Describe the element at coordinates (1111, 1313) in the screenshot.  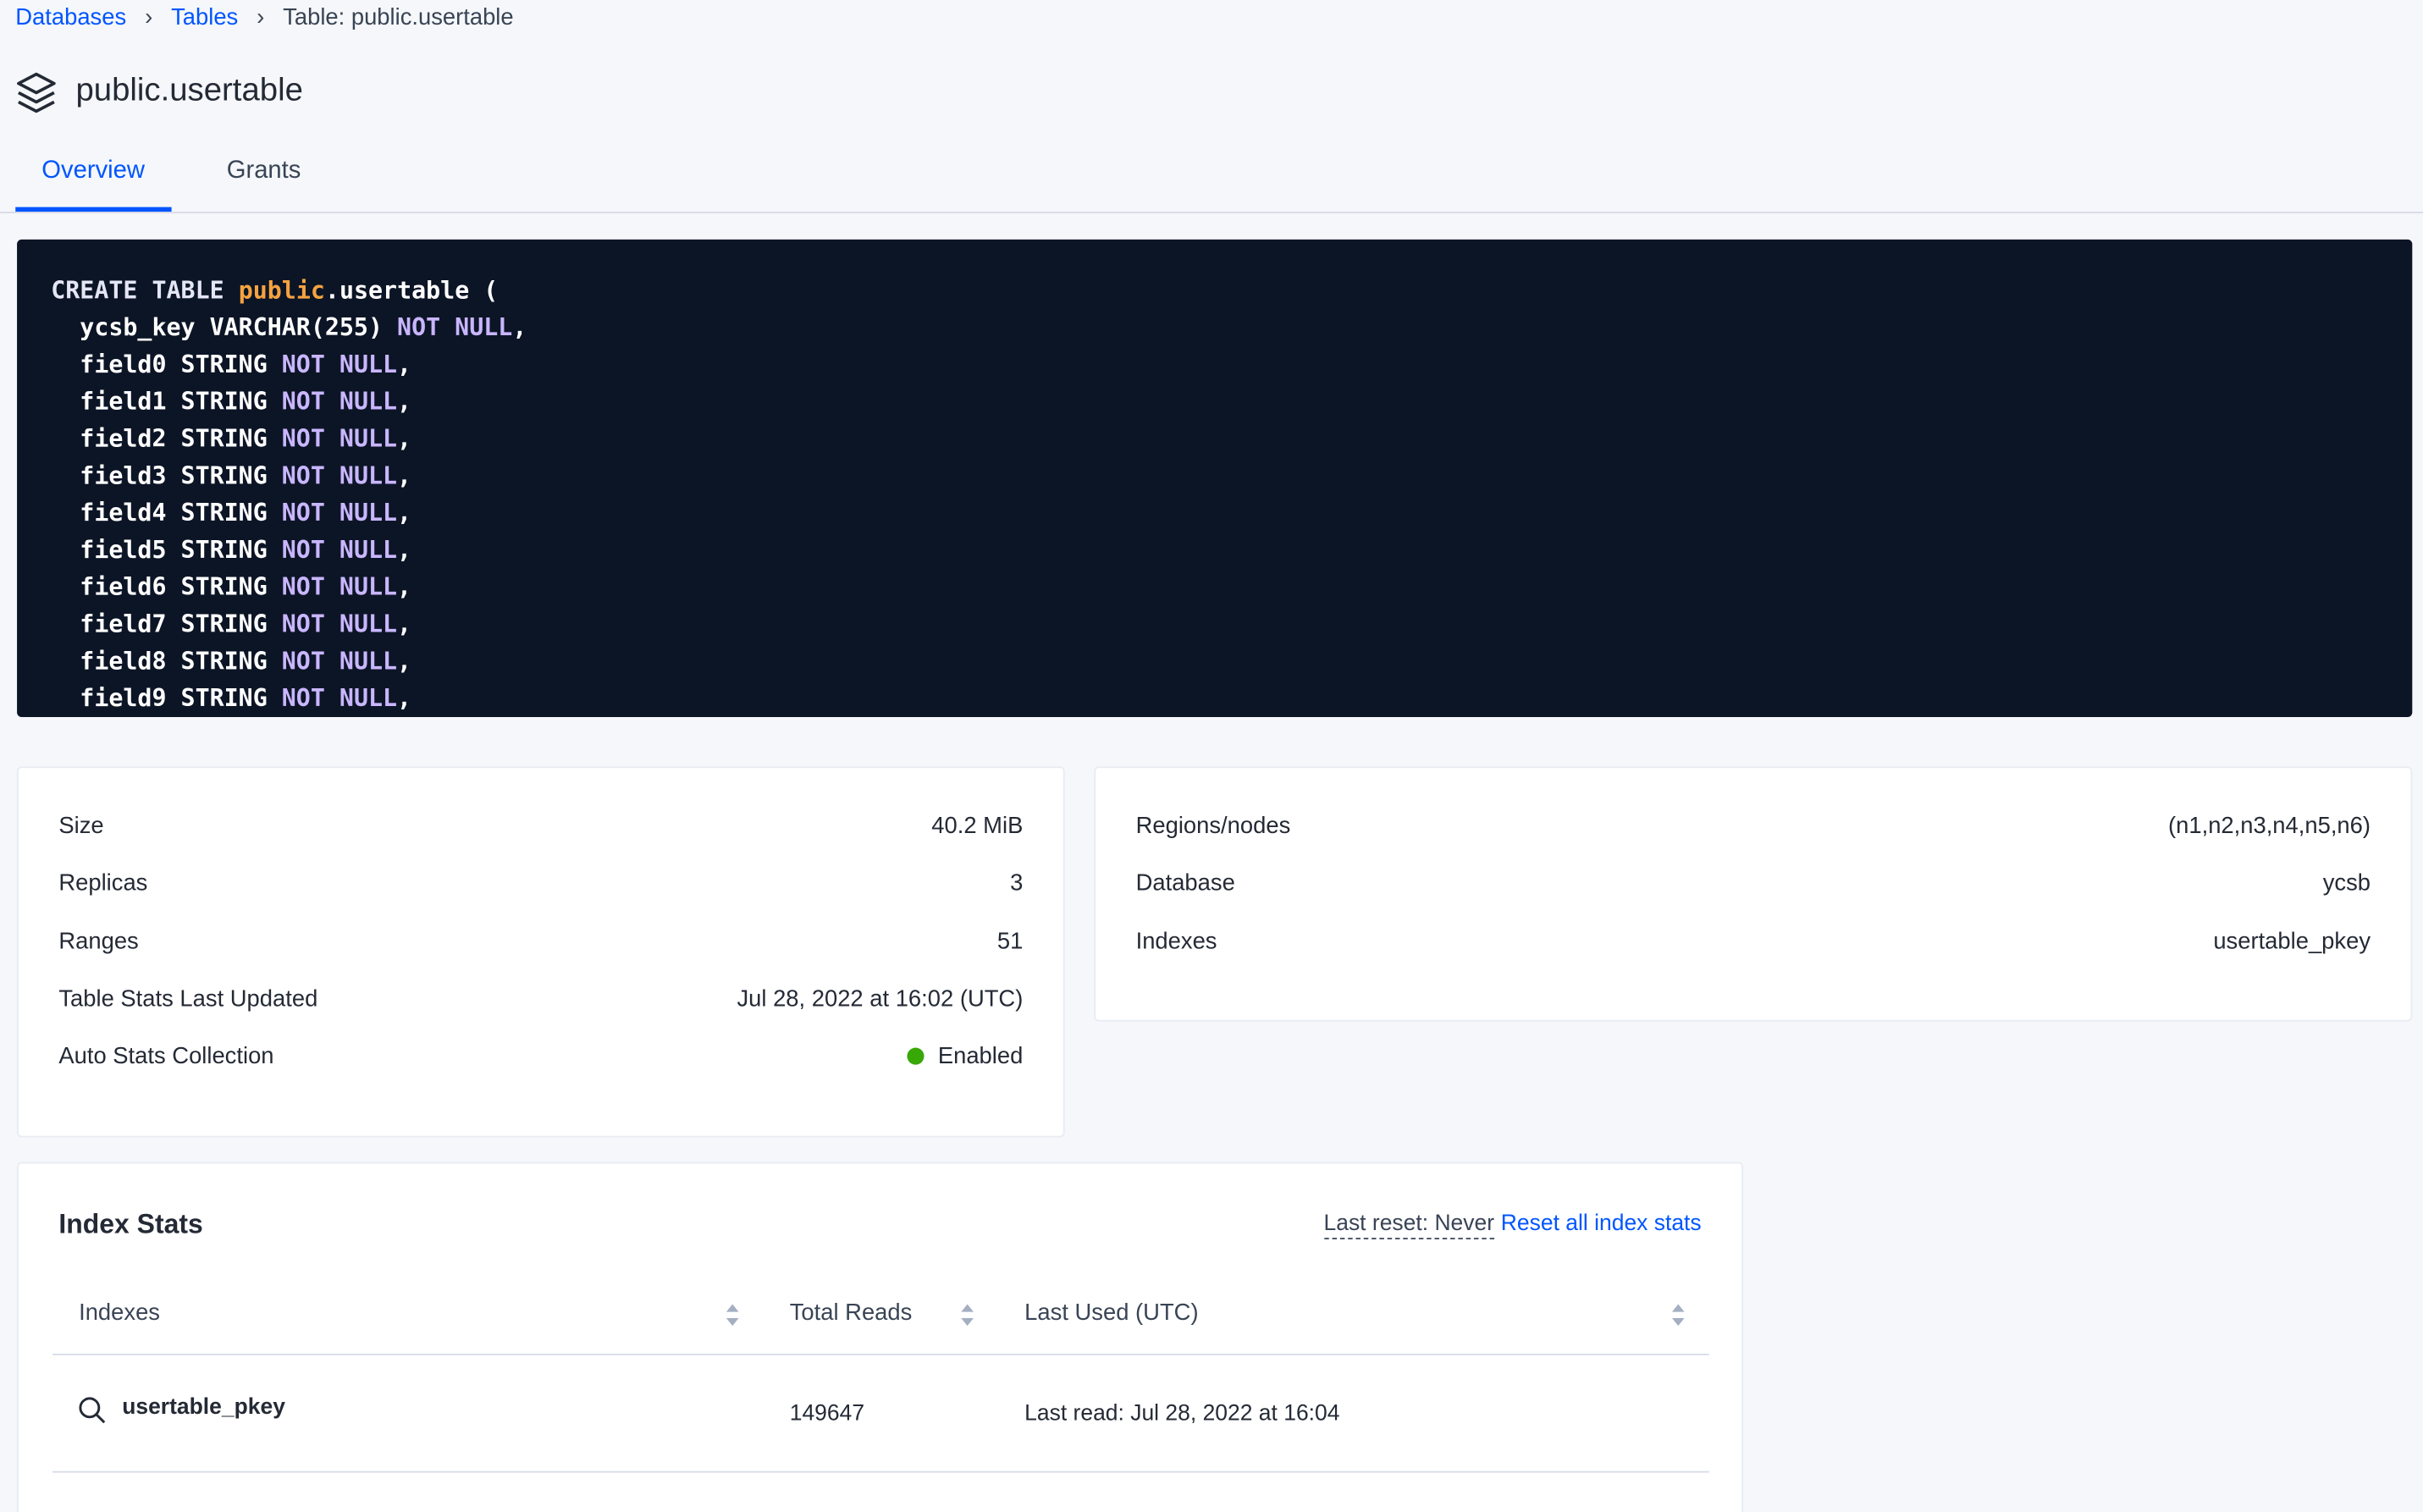
I see `column-header: Last Used (UTC)` at that location.